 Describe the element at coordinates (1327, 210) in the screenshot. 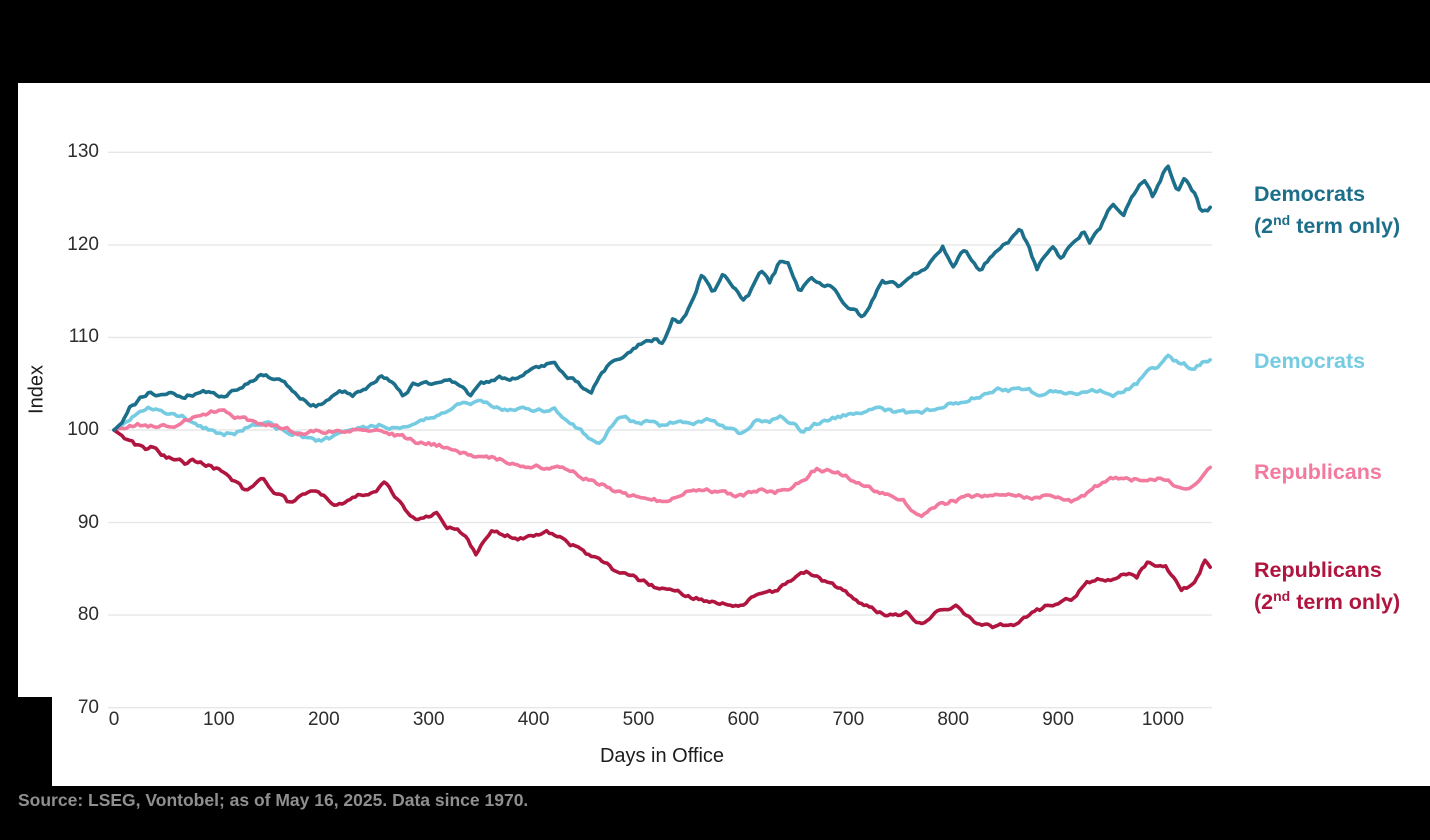

I see `legend-entry-democrats-2nd-term-only-: Democrats (2nd term only)` at that location.